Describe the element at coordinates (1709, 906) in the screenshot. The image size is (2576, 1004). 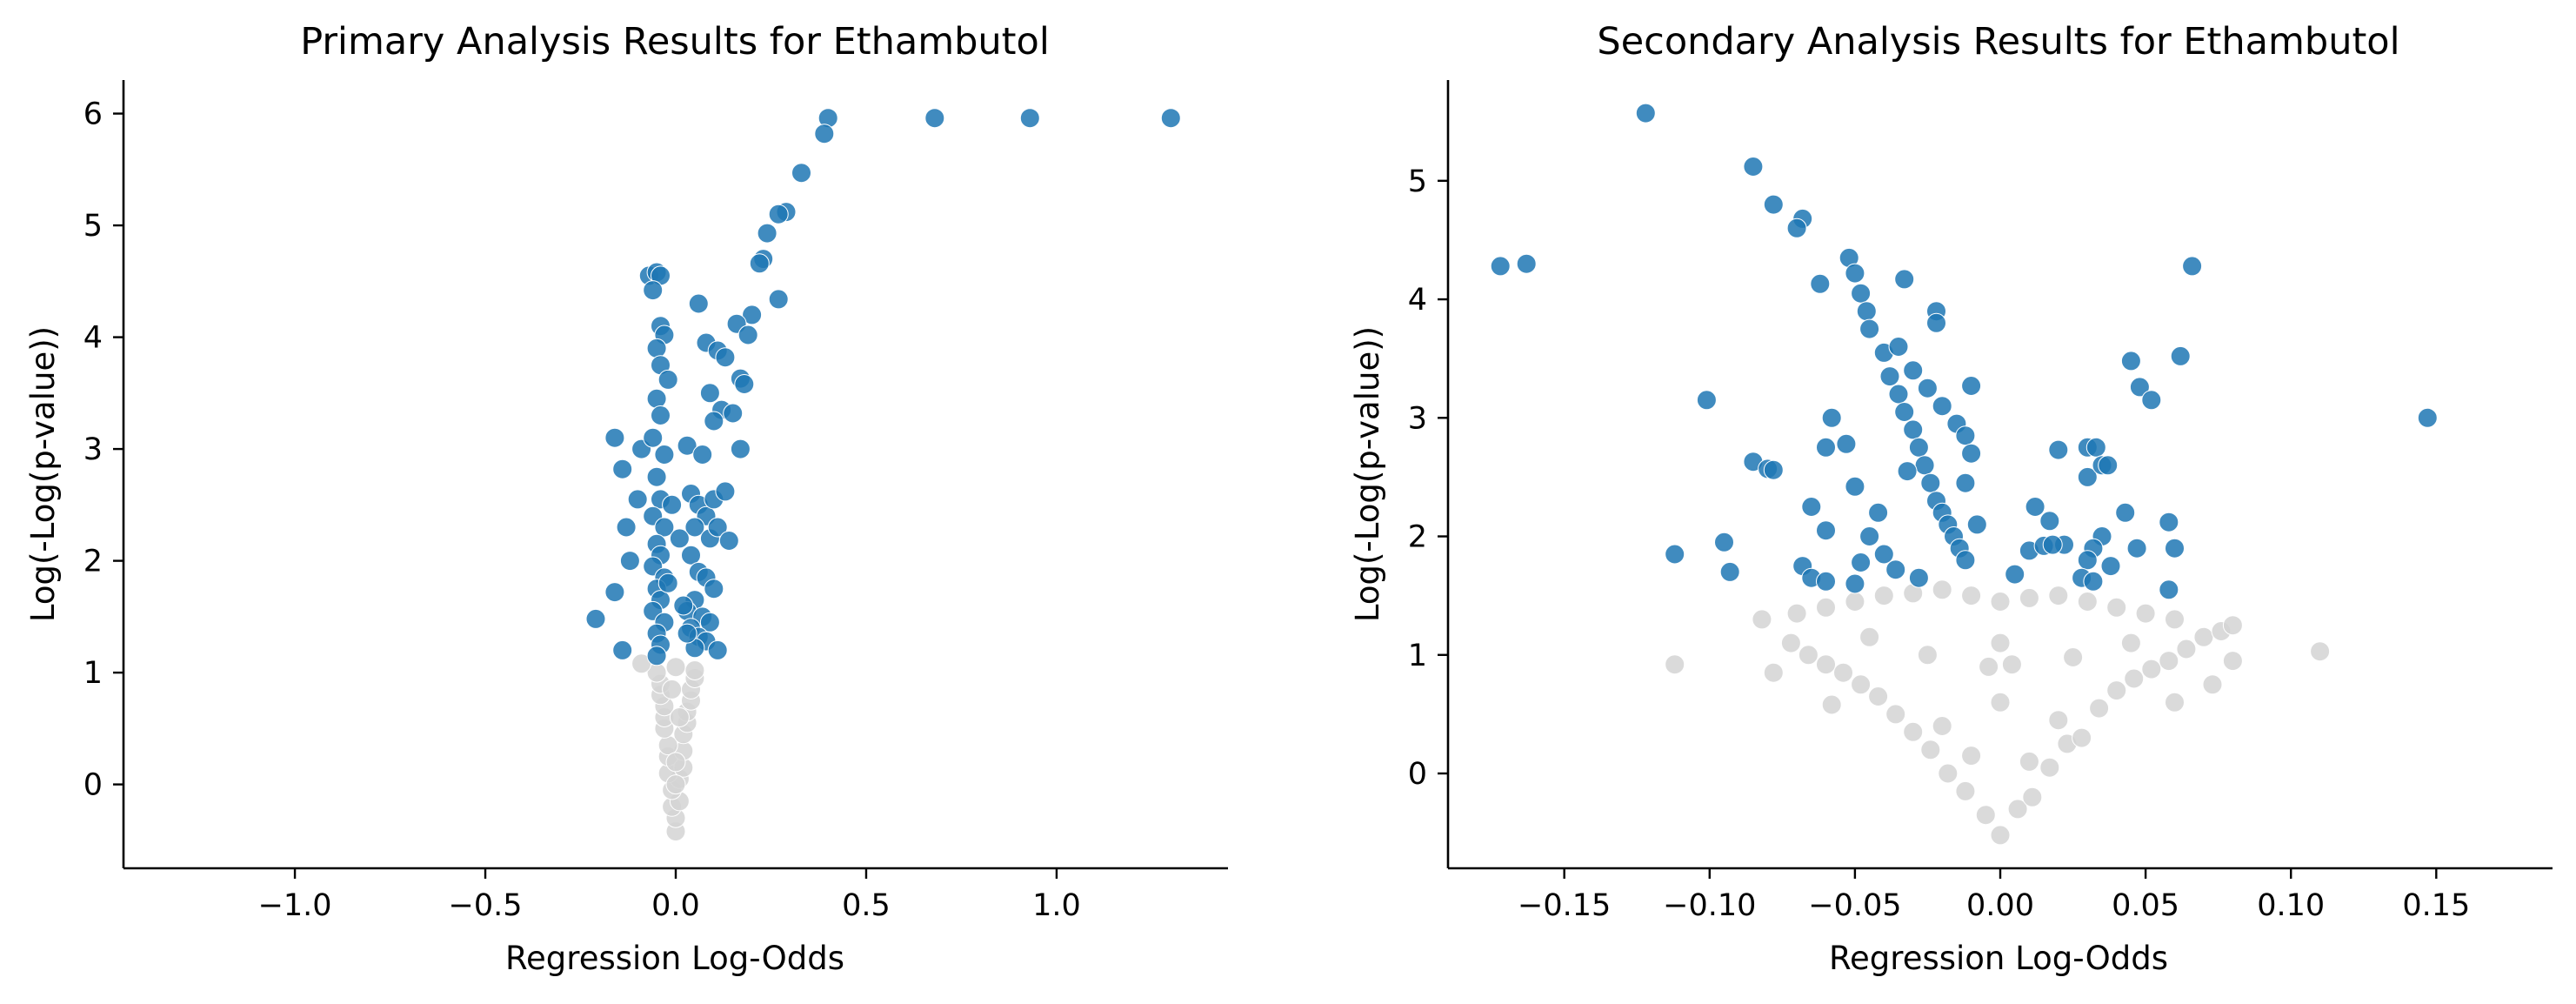
I see `x-tick-label: −0.10` at that location.